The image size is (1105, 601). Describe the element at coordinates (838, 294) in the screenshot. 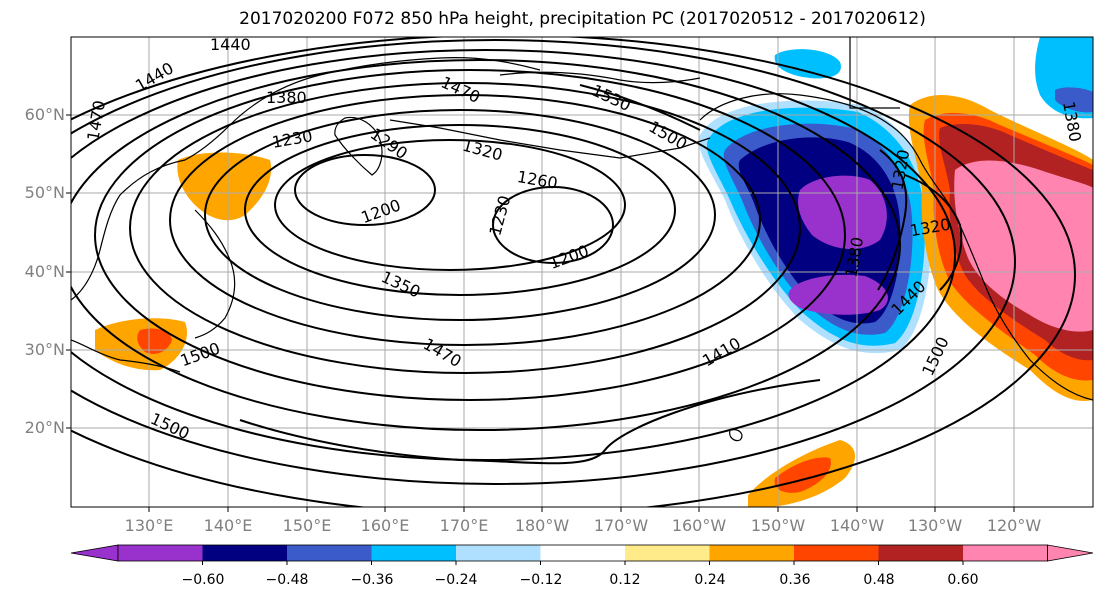

I see `shade-negative-4b` at that location.